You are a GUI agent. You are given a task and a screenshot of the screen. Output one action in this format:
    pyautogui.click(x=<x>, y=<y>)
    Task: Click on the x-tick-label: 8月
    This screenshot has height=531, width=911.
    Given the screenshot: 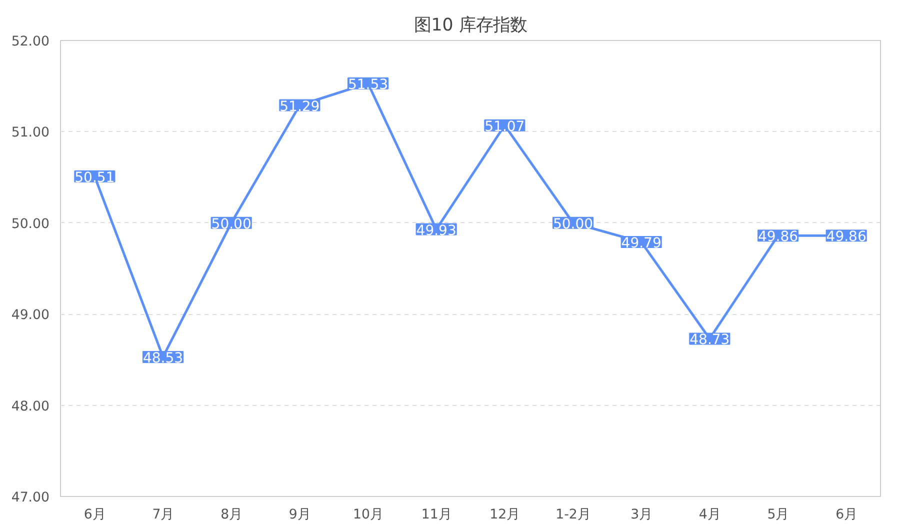 What is the action you would take?
    pyautogui.click(x=231, y=515)
    